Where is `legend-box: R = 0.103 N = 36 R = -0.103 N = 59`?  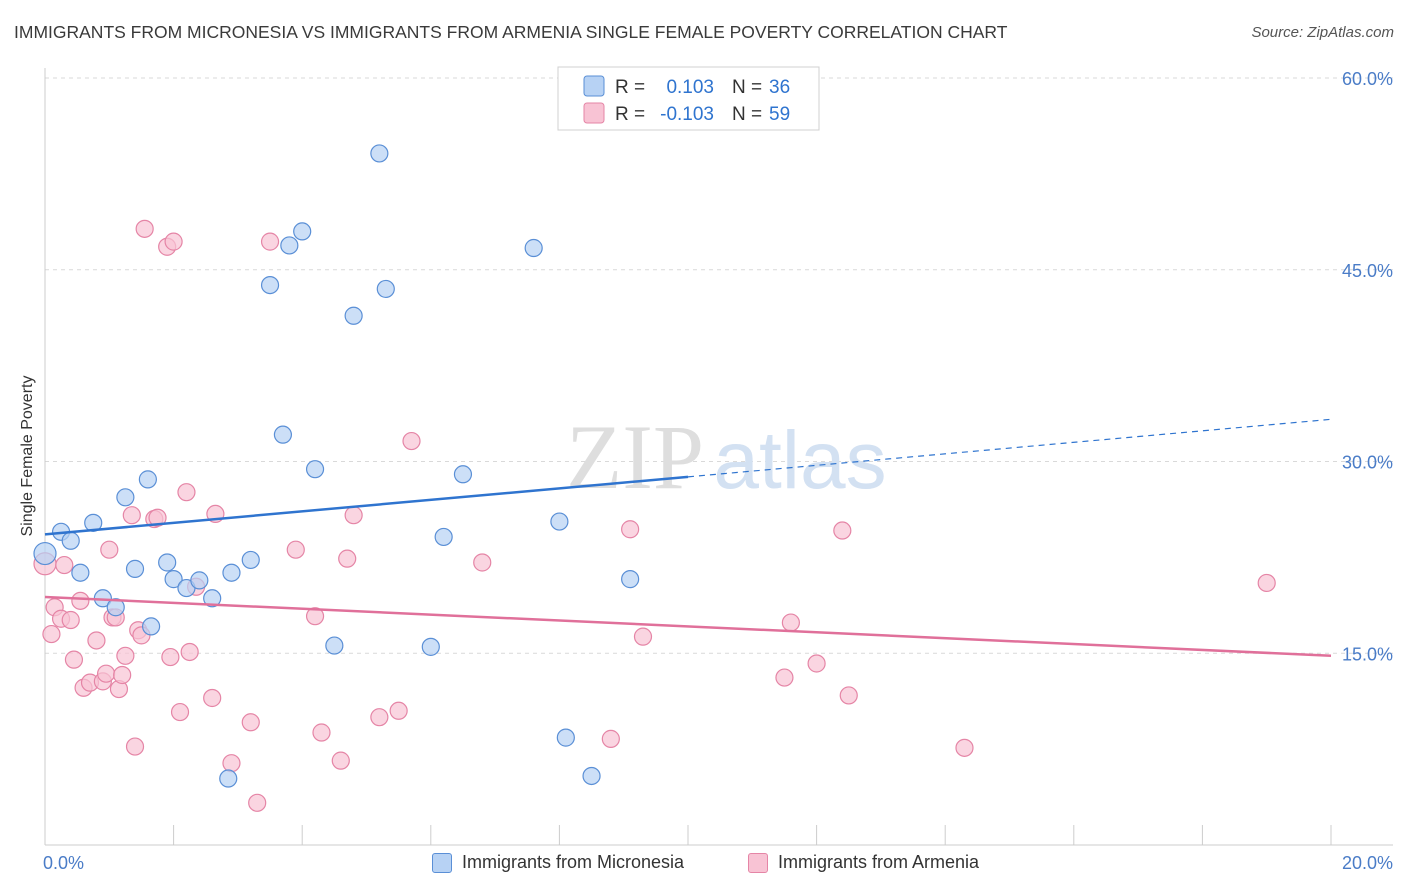 legend-box: R = 0.103 N = 36 R = -0.103 N = 59 is located at coordinates (688, 98).